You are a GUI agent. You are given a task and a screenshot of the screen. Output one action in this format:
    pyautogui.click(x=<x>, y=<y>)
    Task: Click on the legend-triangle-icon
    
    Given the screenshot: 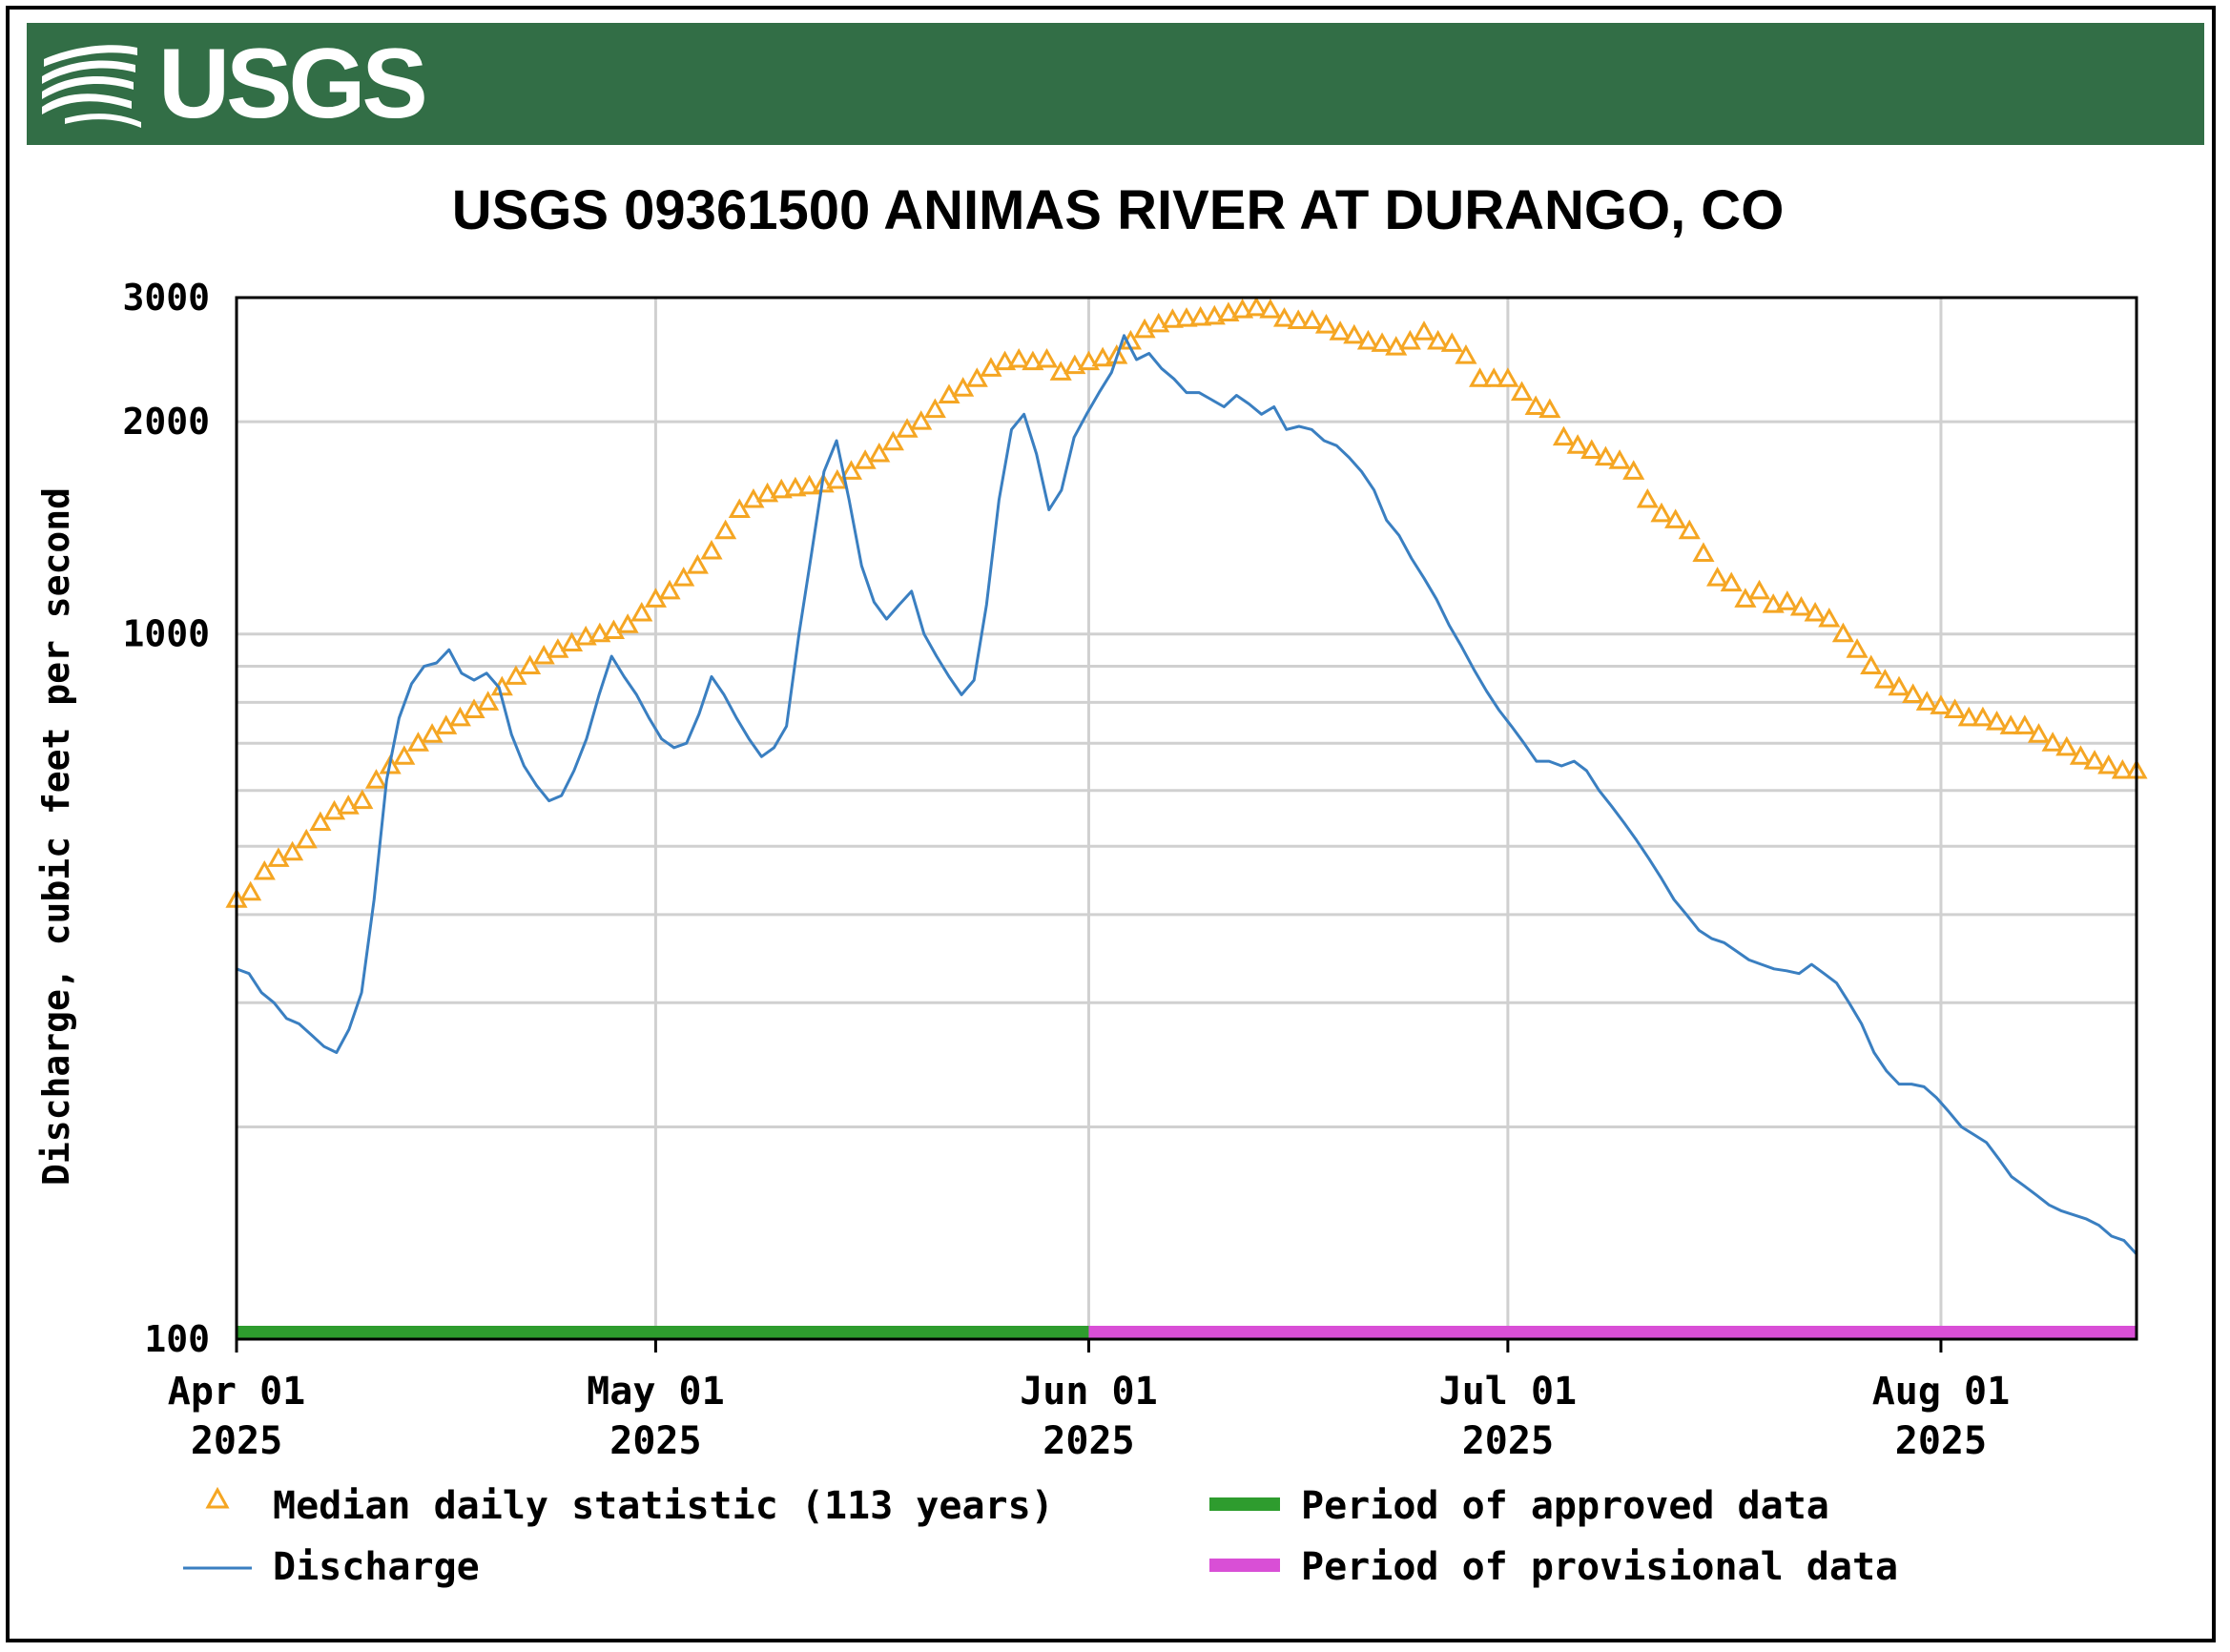 What is the action you would take?
    pyautogui.click(x=218, y=1497)
    